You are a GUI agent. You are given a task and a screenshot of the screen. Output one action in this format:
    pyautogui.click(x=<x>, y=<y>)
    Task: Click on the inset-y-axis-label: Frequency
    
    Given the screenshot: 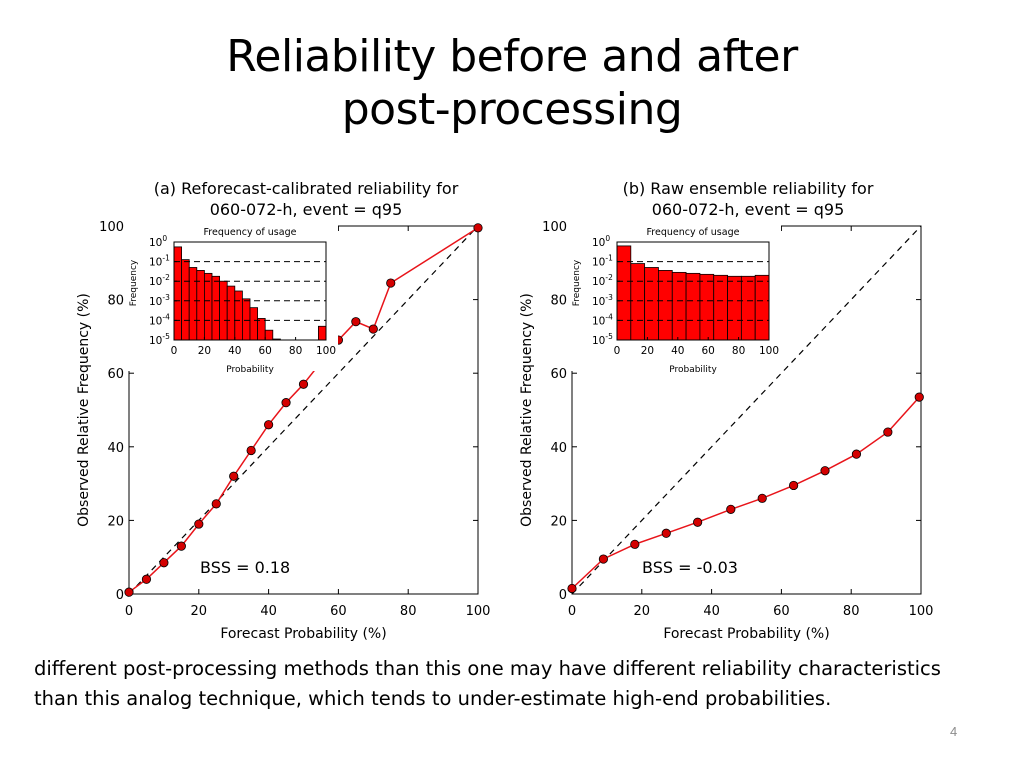 What is the action you would take?
    pyautogui.click(x=134, y=282)
    